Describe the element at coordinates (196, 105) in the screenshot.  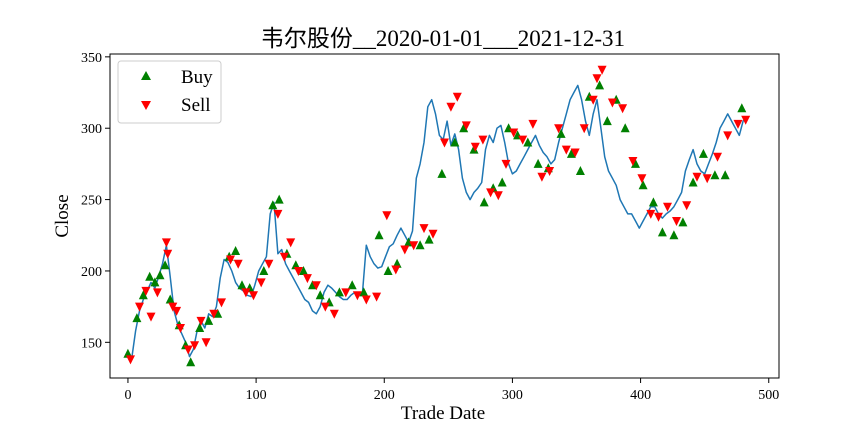
I see `legend-sell-label: Sell` at that location.